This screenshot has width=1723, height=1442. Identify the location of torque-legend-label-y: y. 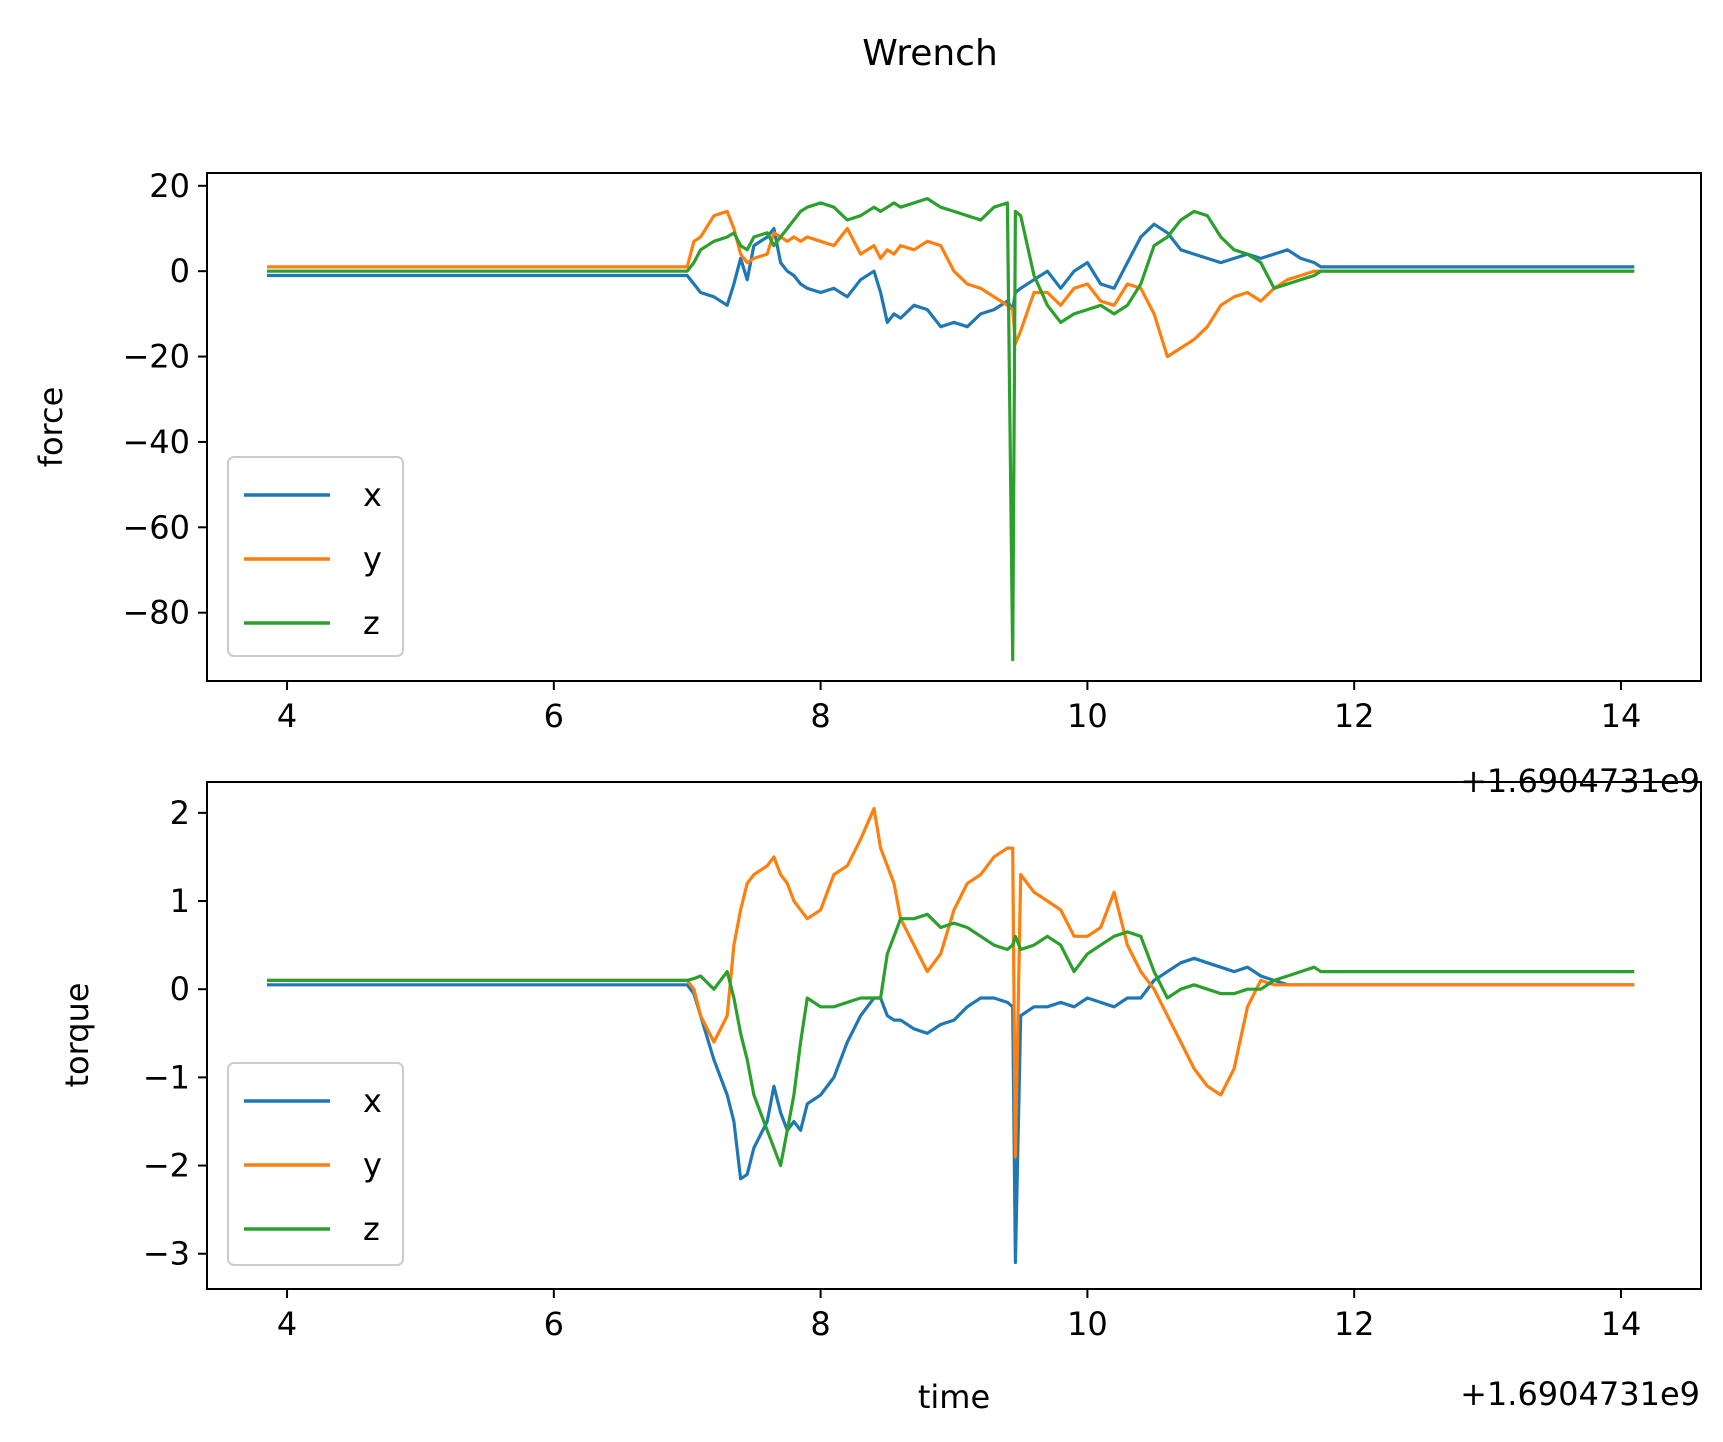
(372, 1165).